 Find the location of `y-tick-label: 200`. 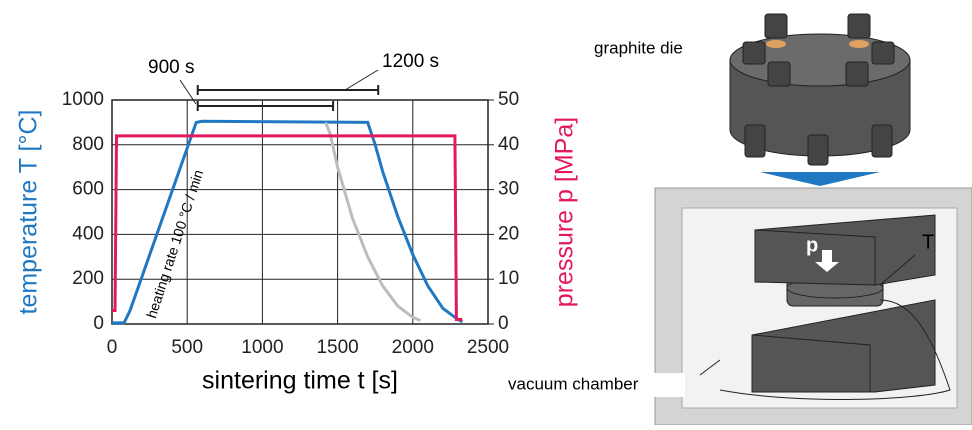

y-tick-label: 200 is located at coordinates (88, 278).